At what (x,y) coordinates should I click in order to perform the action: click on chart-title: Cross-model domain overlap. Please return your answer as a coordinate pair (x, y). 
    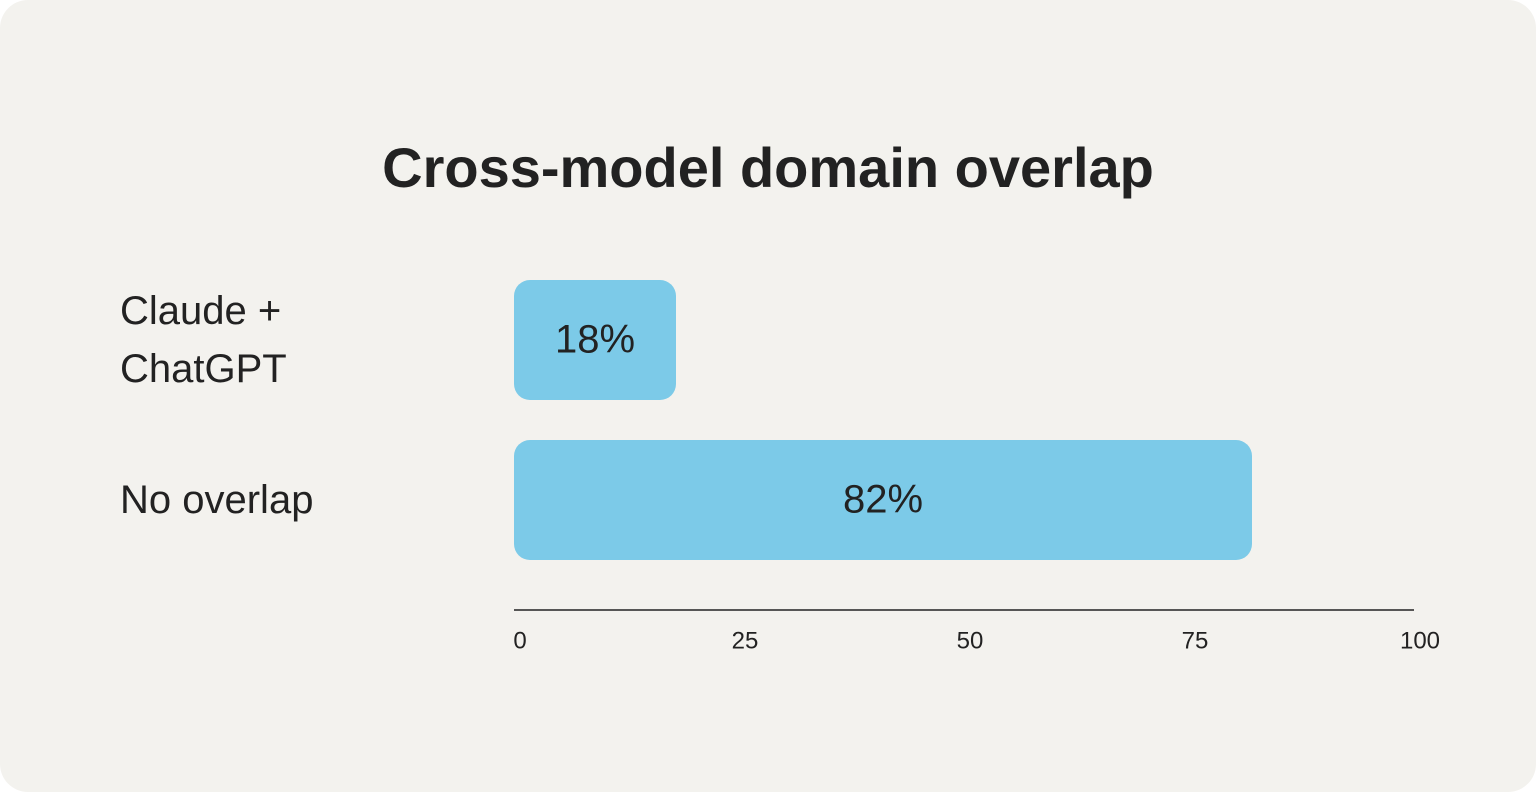
    Looking at the image, I should click on (768, 167).